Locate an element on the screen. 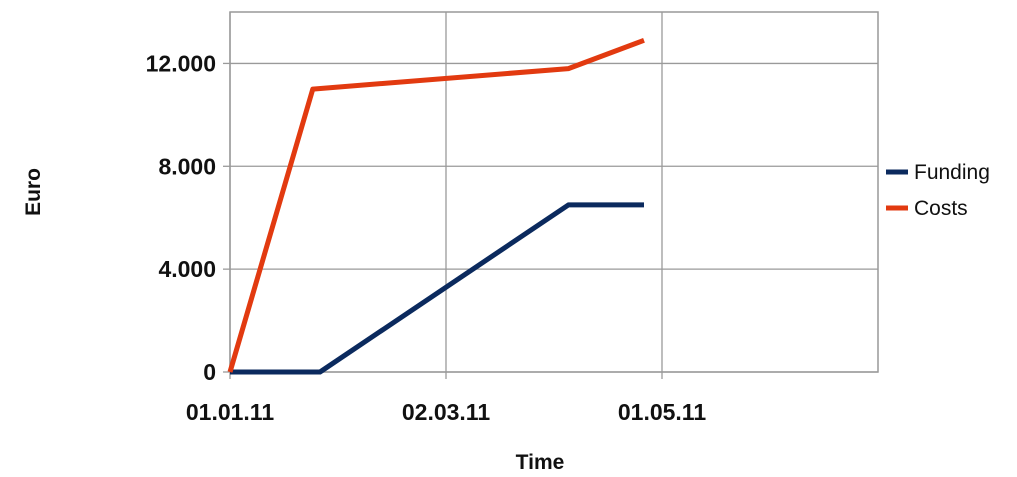  y-tick-label: 4.000 is located at coordinates (187, 269).